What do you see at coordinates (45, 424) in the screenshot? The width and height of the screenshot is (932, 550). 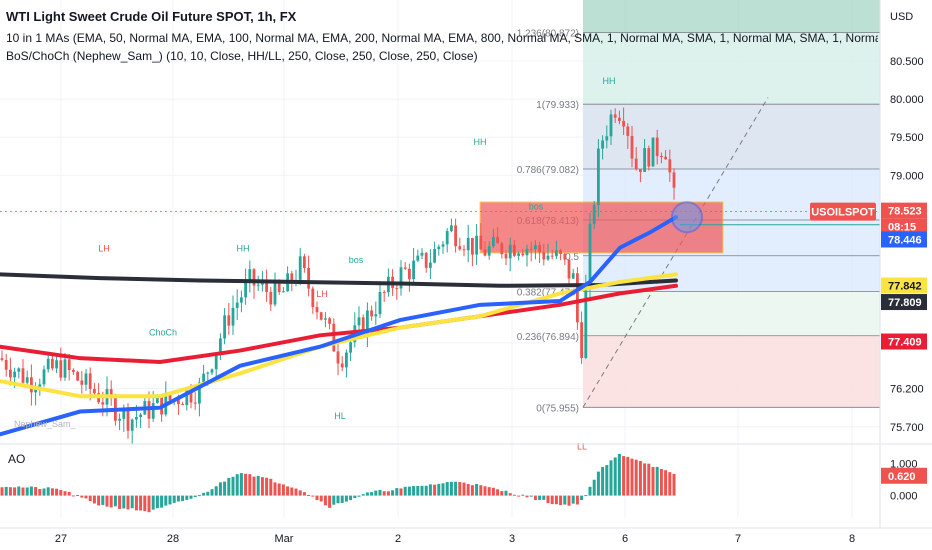 I see `watermark: Nephew_Sam_` at bounding box center [45, 424].